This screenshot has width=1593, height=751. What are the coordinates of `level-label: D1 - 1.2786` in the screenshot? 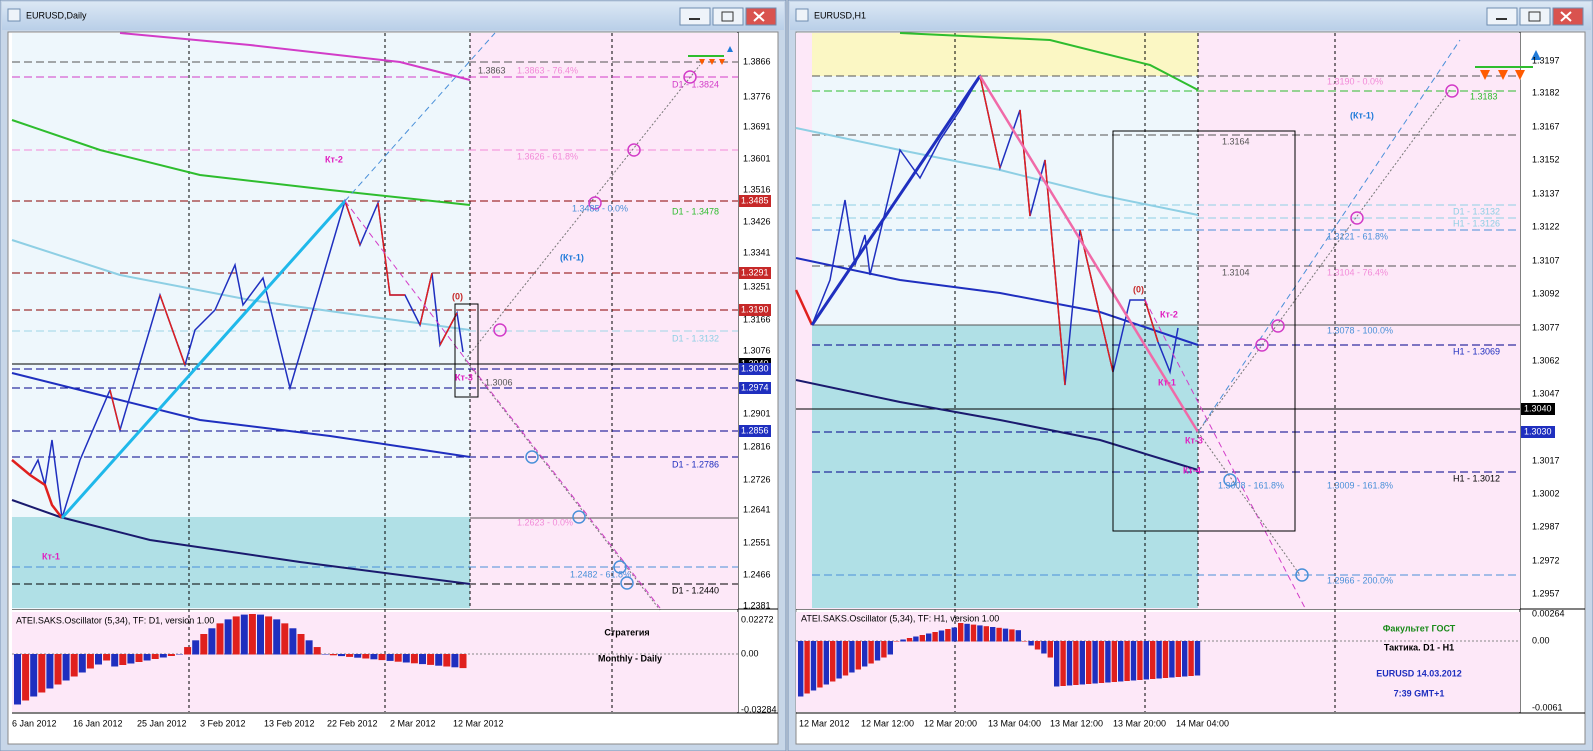 It's located at (695, 464).